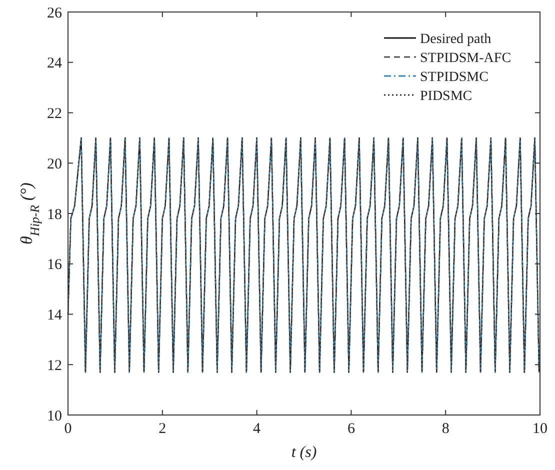 This screenshot has height=470, width=555. Describe the element at coordinates (54, 316) in the screenshot. I see `y-tick-label: 14` at that location.